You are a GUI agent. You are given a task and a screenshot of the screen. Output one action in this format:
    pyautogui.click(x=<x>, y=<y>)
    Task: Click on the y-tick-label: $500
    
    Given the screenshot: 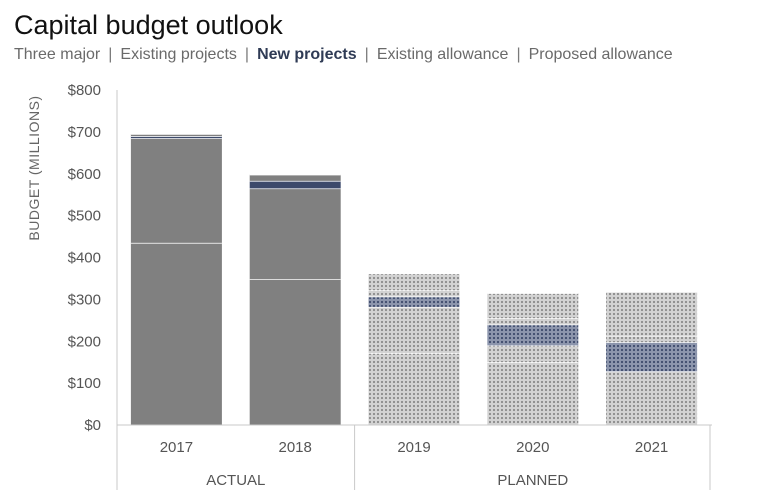 What is the action you would take?
    pyautogui.click(x=84, y=216)
    